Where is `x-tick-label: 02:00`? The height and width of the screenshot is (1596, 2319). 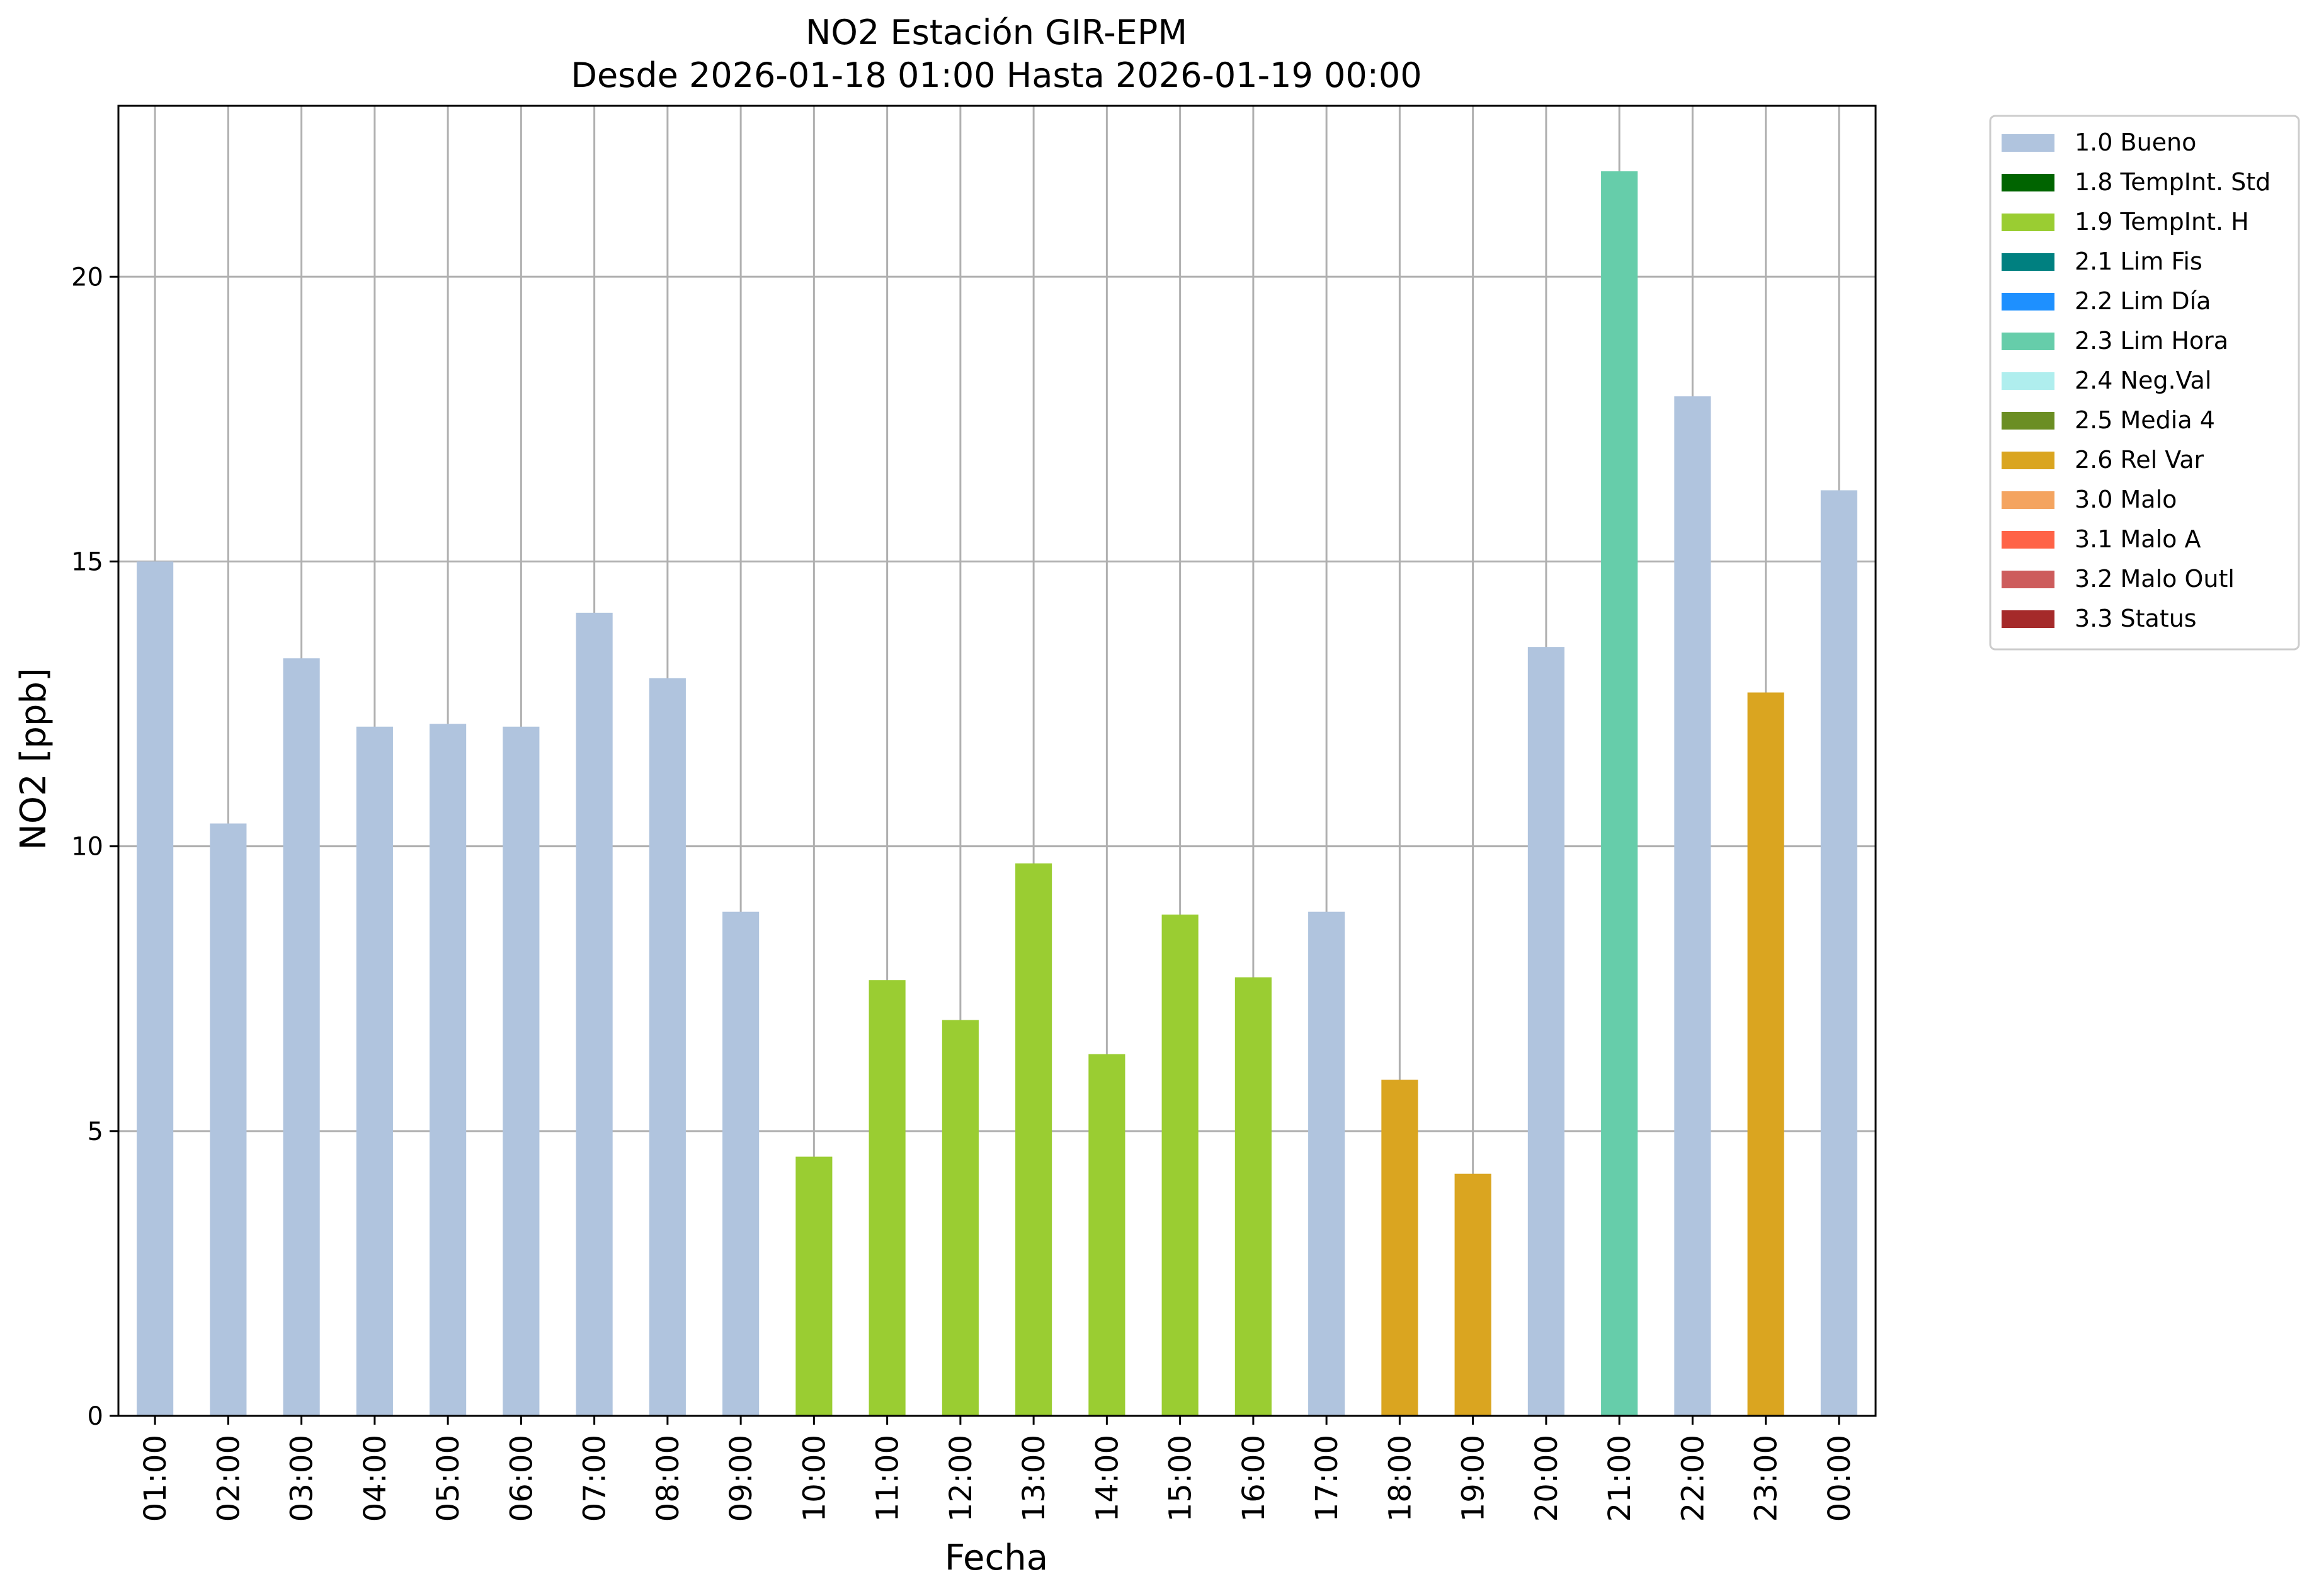 x-tick-label: 02:00 is located at coordinates (228, 1478).